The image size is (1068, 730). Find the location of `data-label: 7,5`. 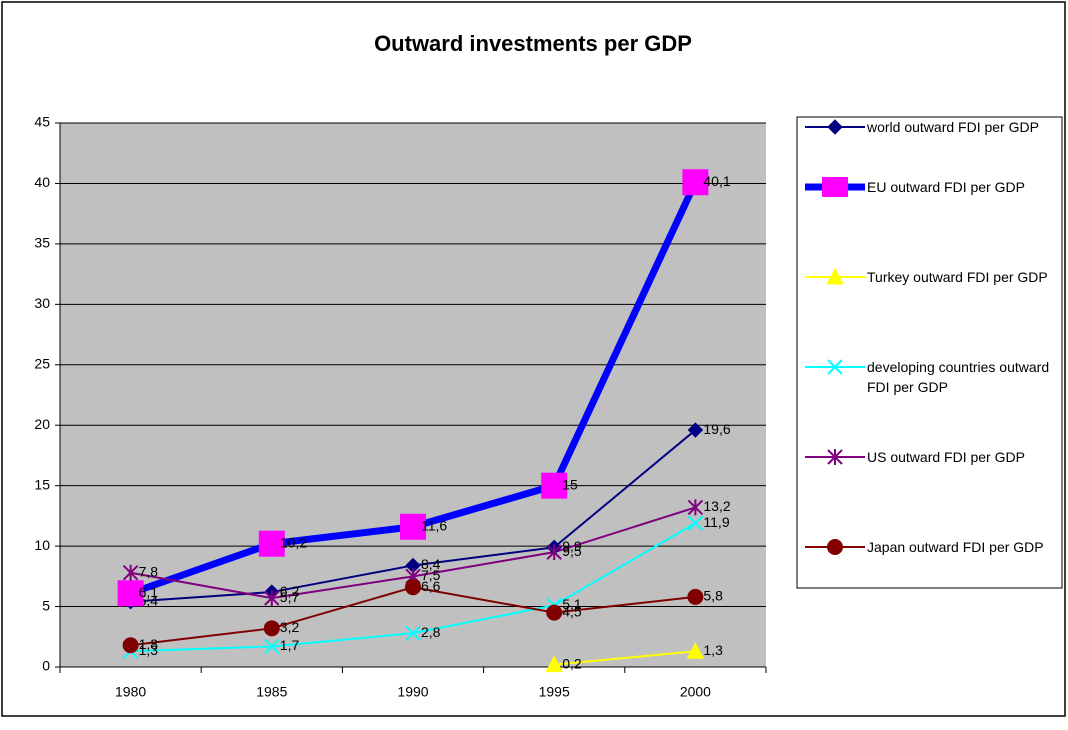

data-label: 7,5 is located at coordinates (431, 575).